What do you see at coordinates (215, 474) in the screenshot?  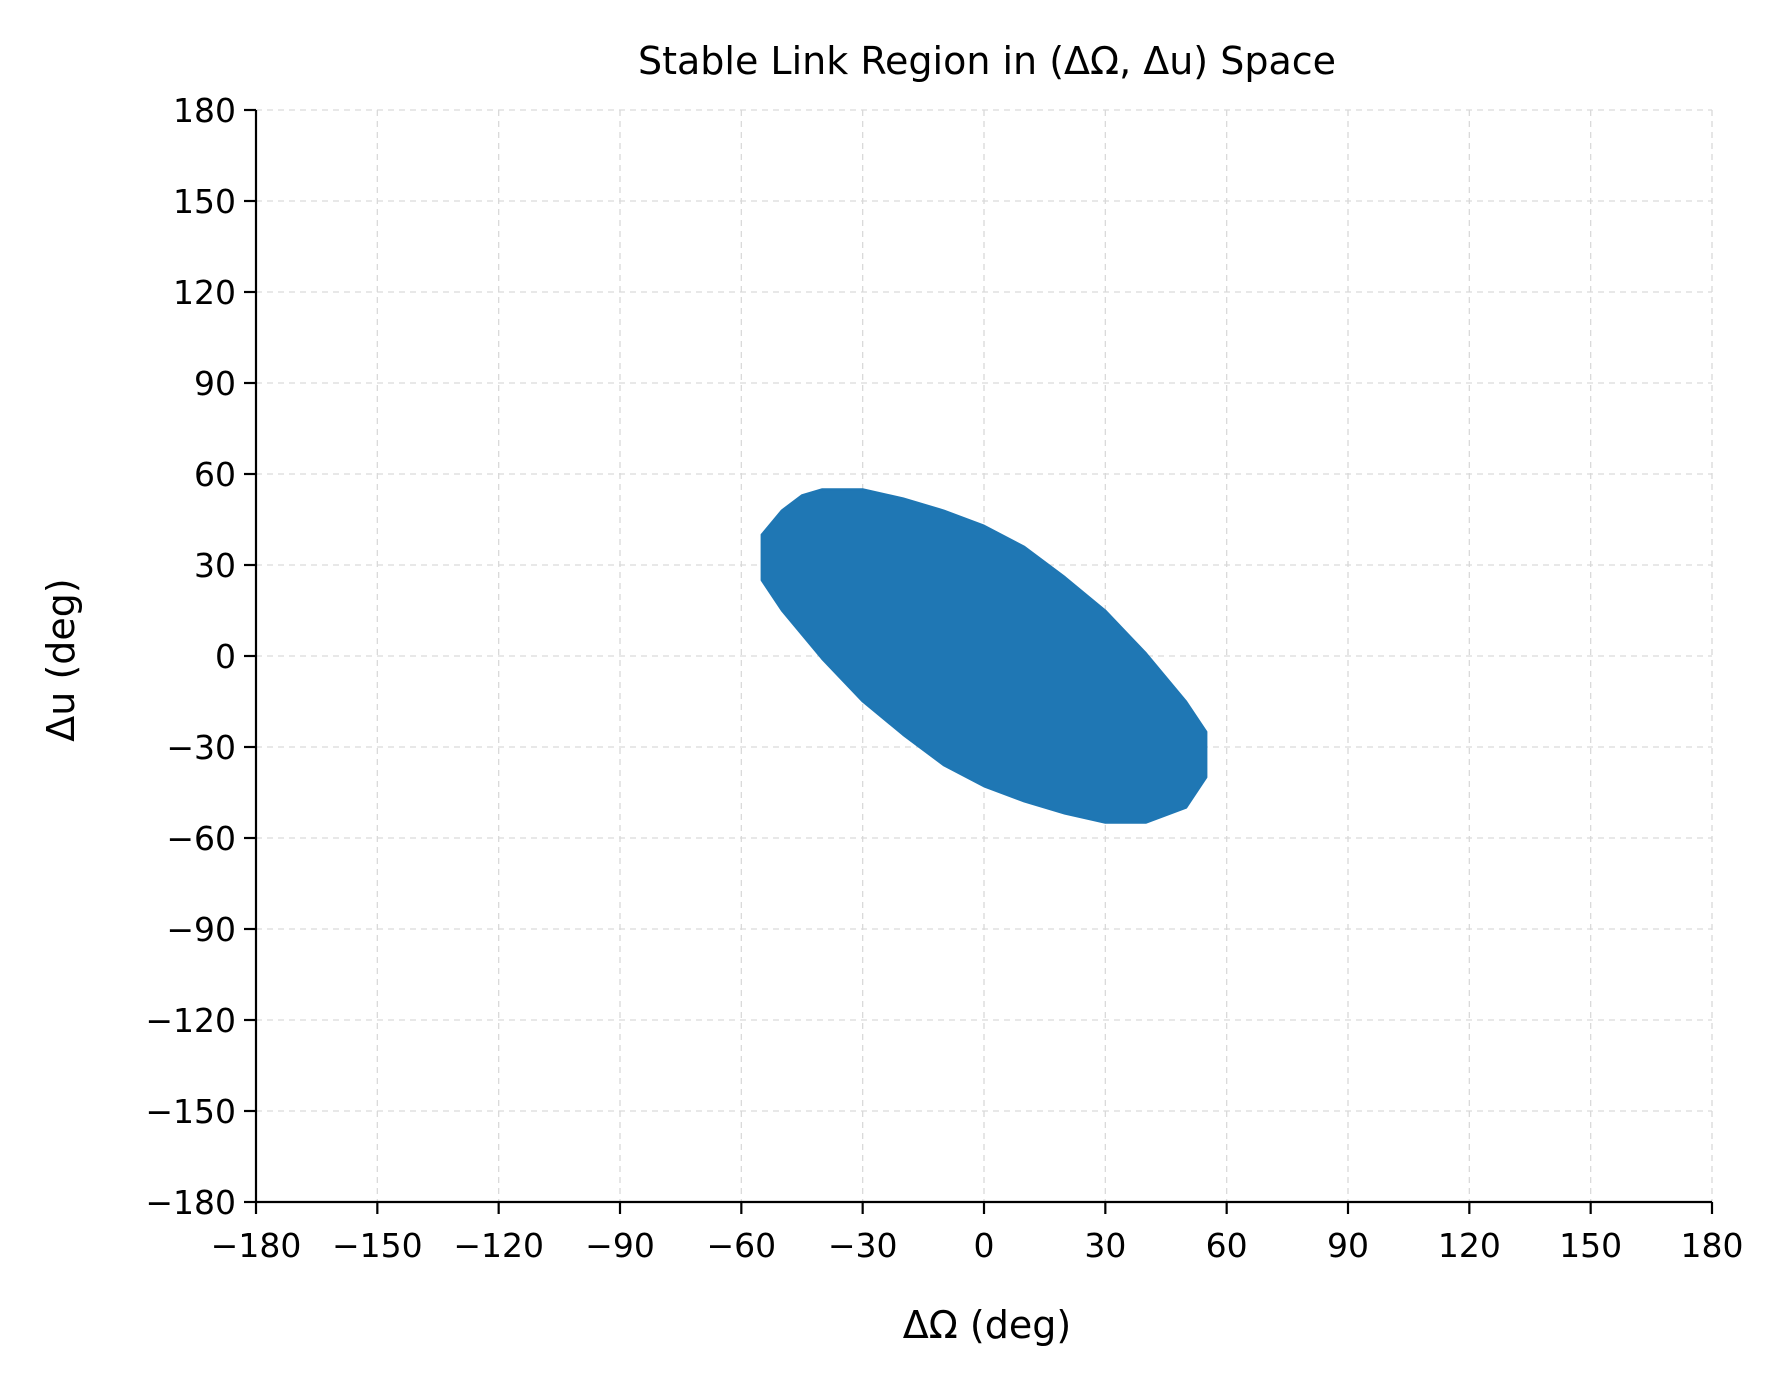 I see `y-tick-label: 60` at bounding box center [215, 474].